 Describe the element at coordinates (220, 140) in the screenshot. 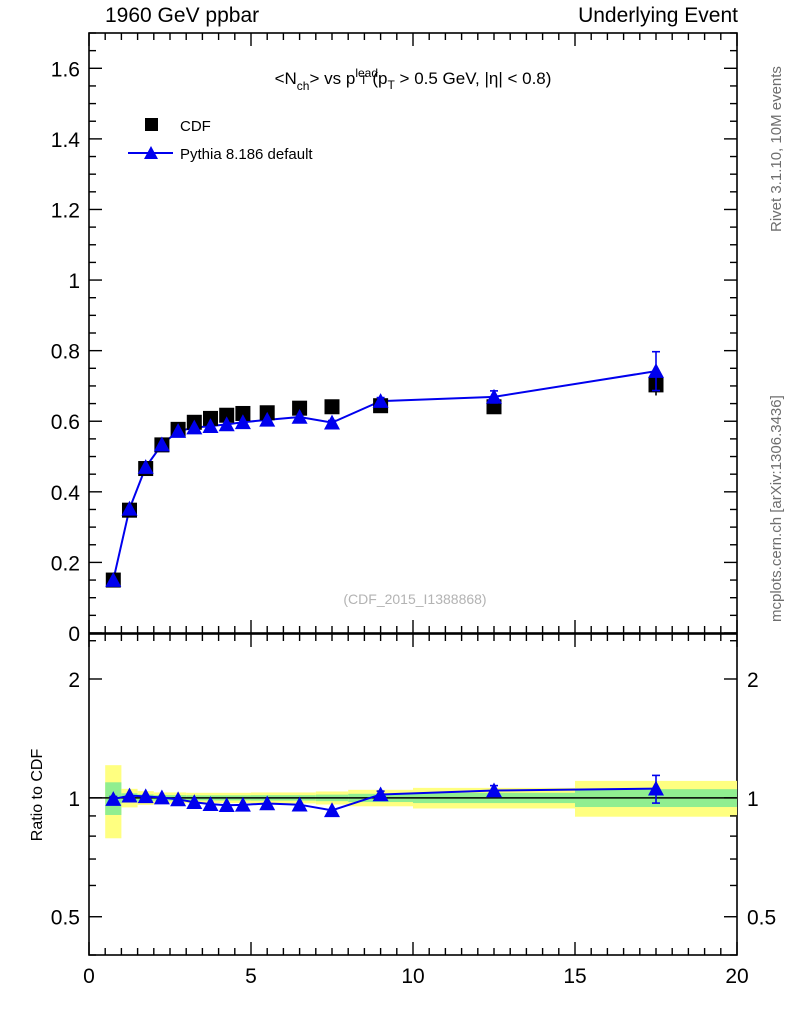

I see `legend: CDF Pythia 8.186 default` at that location.